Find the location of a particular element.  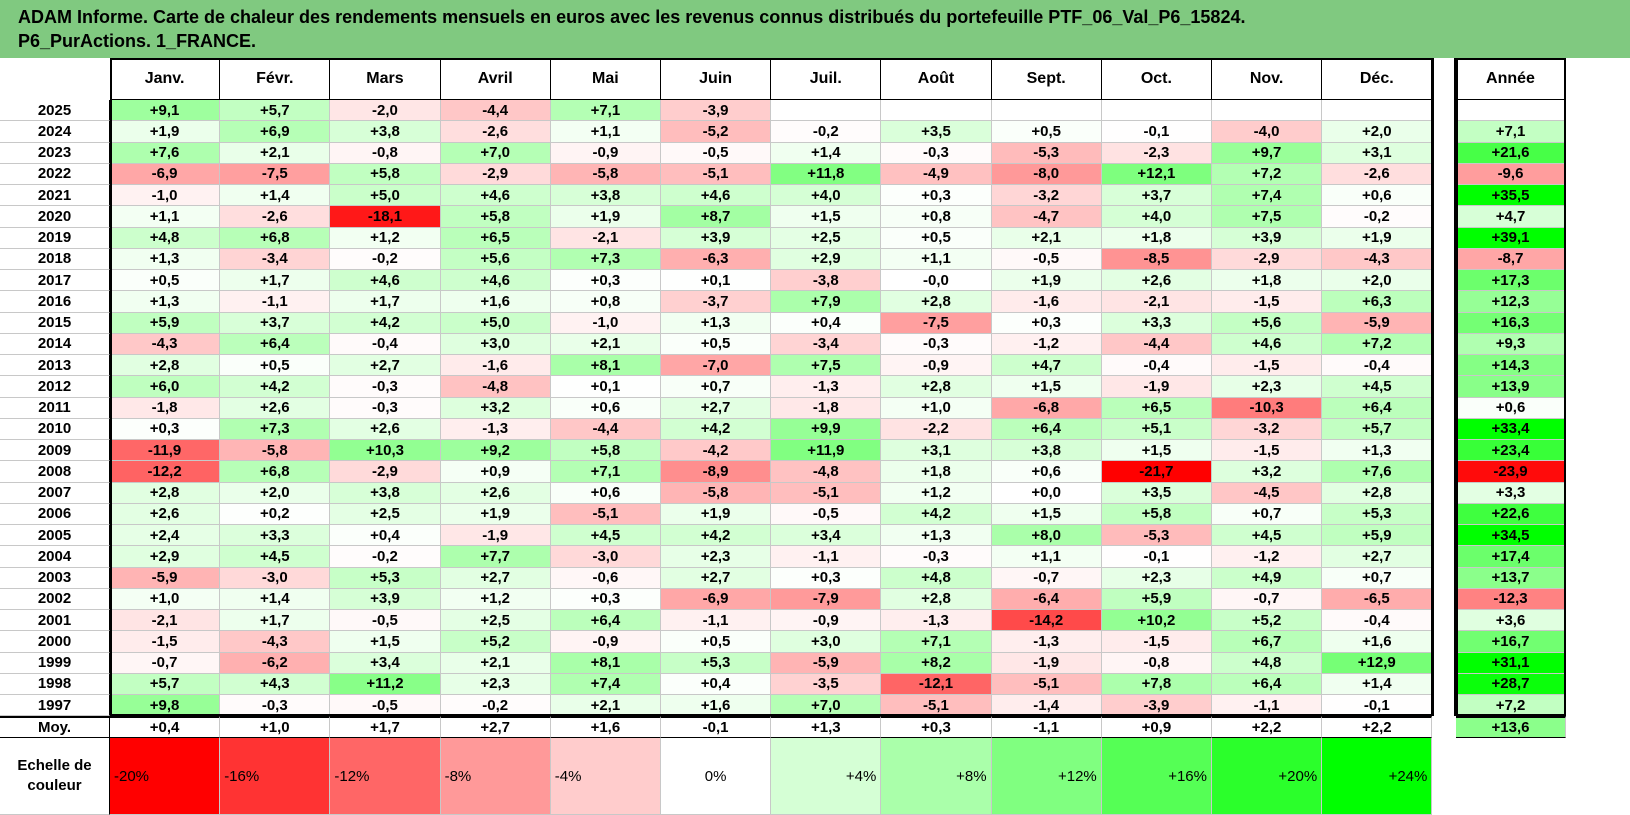

heat-cell-2001-7: -1,3 is located at coordinates (936, 621).